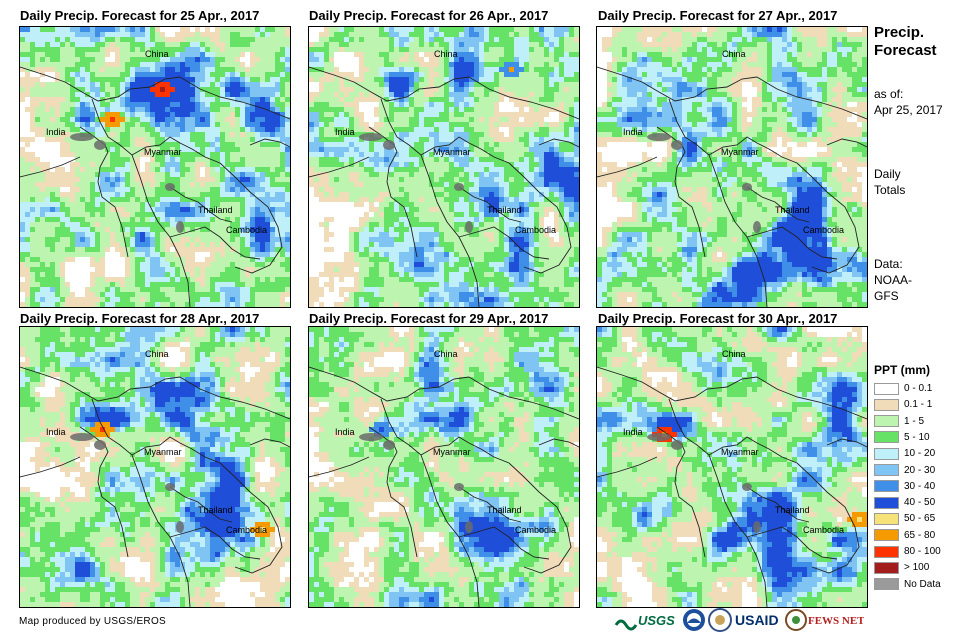 Image resolution: width=967 pixels, height=639 pixels. Describe the element at coordinates (902, 437) in the screenshot. I see `legend-item: 5 - 10` at that location.